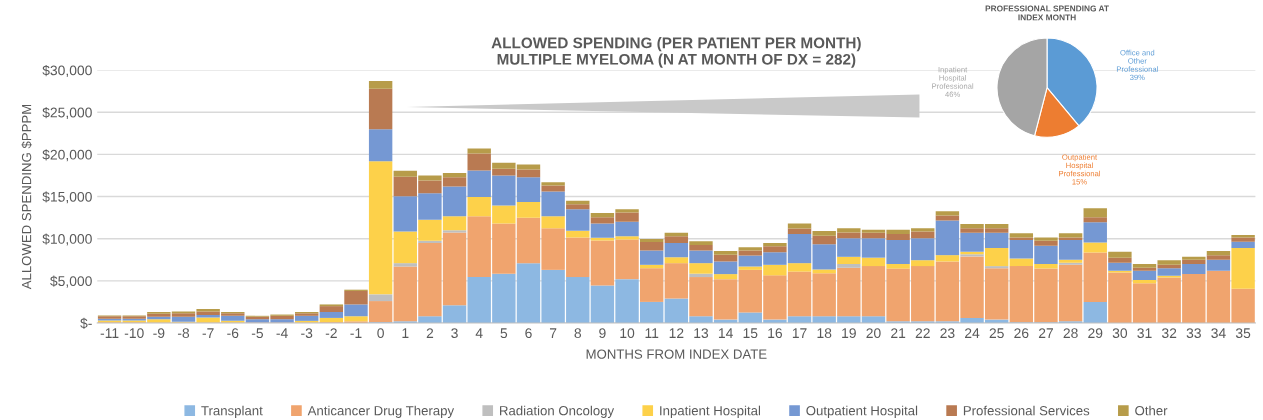  What do you see at coordinates (504, 333) in the screenshot?
I see `x-tick-label: 5` at bounding box center [504, 333].